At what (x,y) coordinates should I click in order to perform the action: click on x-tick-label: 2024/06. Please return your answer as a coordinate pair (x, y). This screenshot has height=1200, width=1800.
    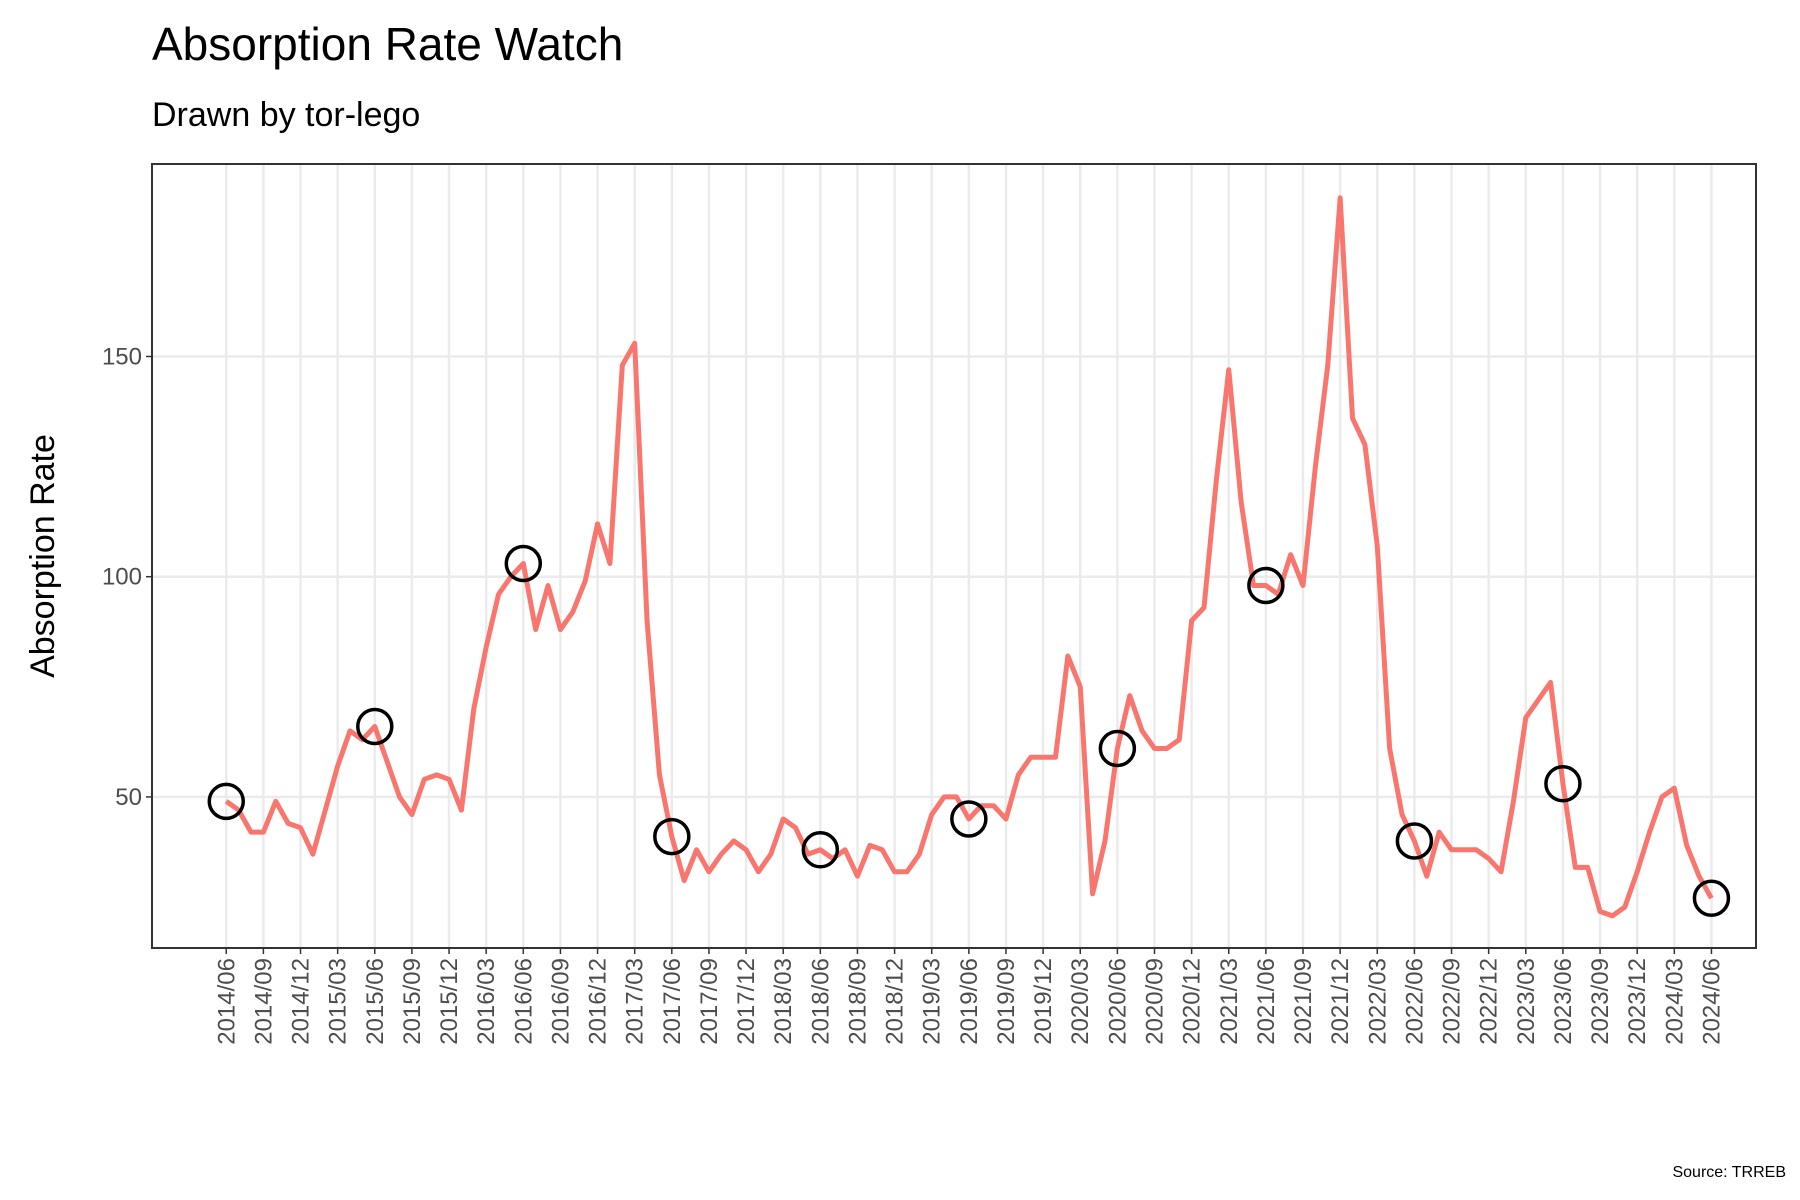
    Looking at the image, I should click on (1711, 1001).